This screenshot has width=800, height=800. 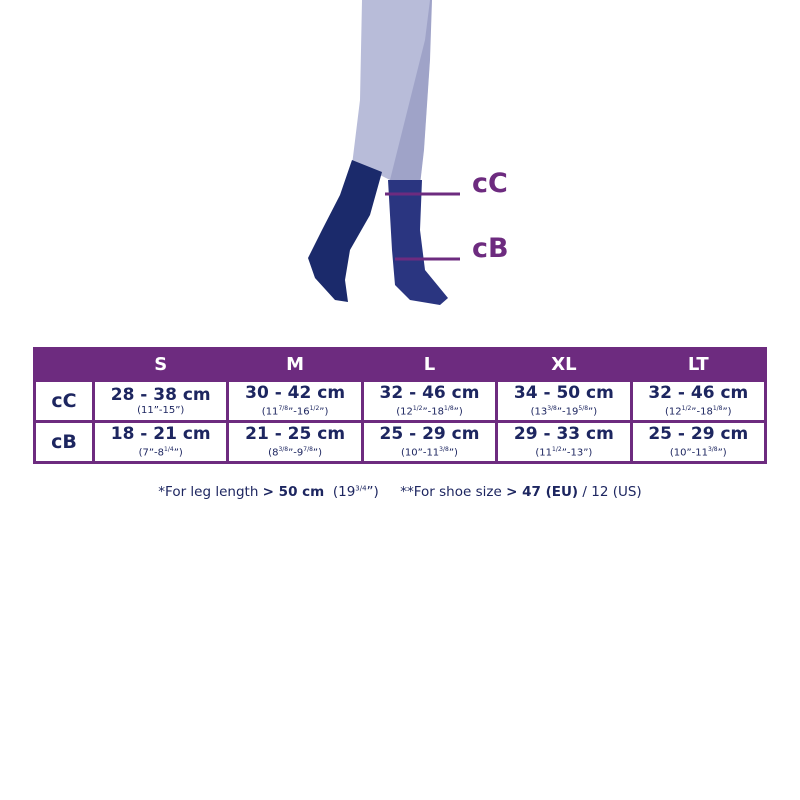 I want to click on size-cell: 28 - 38 cm (11”-15”), so click(x=160, y=401).